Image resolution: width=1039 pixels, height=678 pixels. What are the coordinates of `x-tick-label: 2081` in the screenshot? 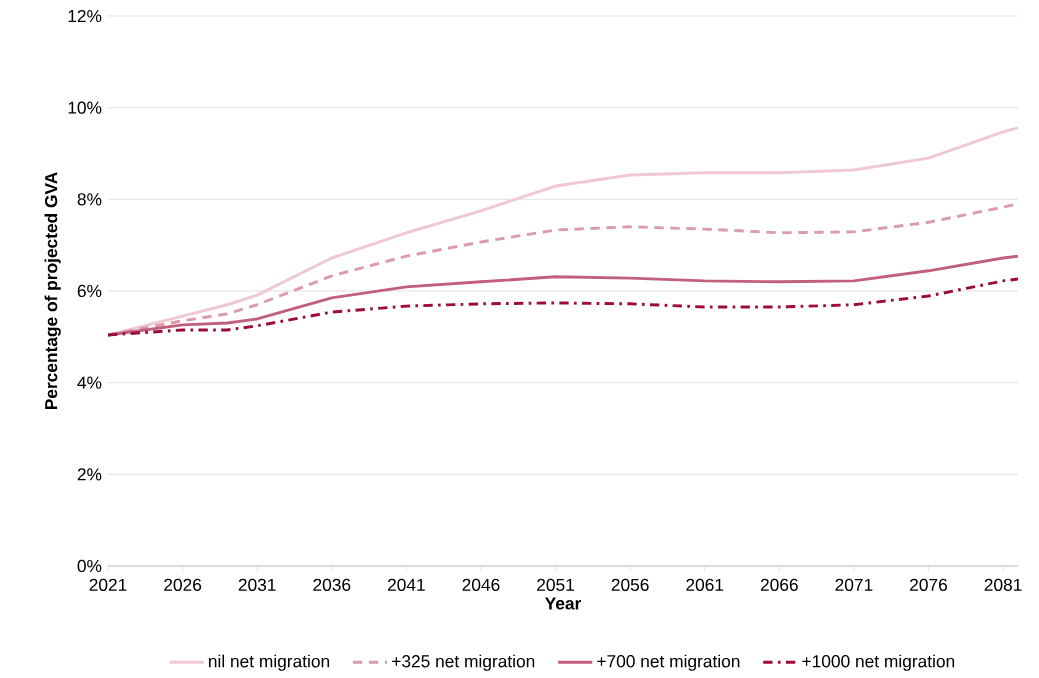 It's located at (1003, 584).